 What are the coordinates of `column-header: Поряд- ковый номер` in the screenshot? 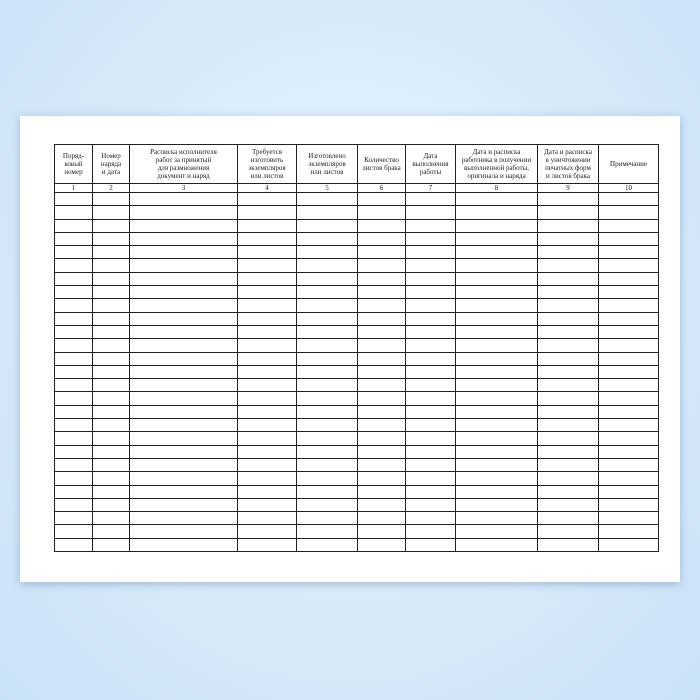 It's located at (73, 164).